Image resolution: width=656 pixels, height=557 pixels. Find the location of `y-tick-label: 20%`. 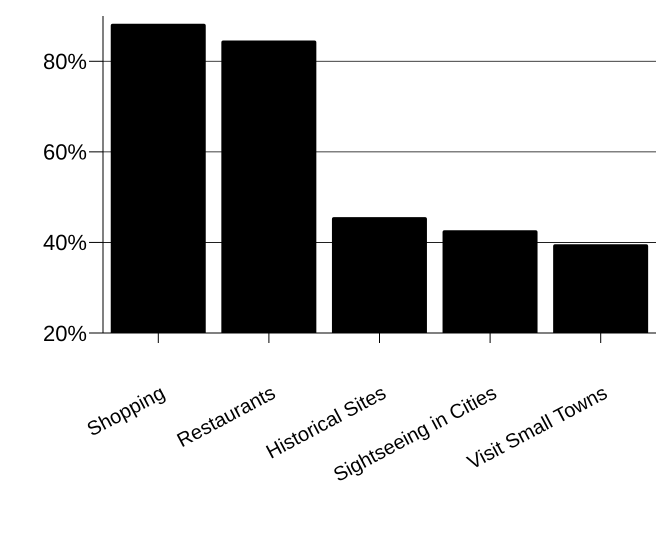

y-tick-label: 20% is located at coordinates (64, 333).